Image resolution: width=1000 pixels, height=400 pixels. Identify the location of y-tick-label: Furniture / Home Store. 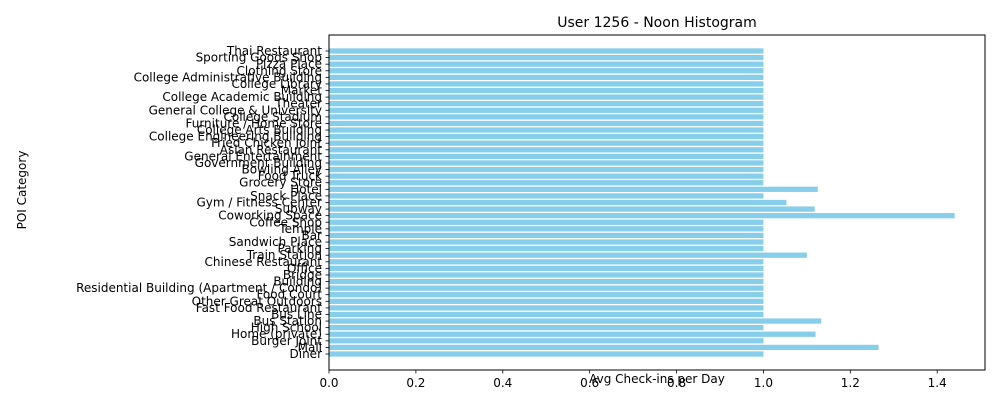
(253, 123).